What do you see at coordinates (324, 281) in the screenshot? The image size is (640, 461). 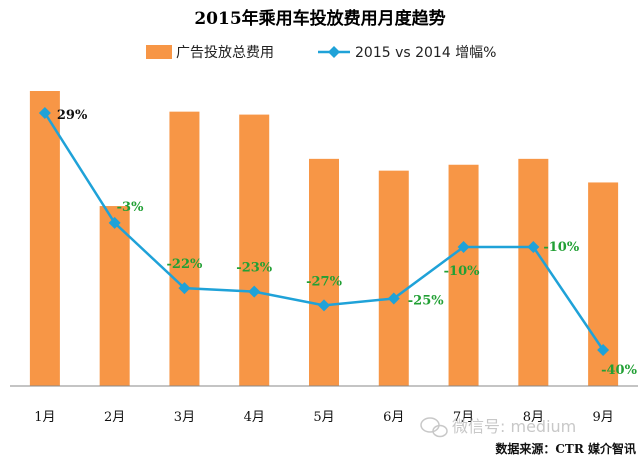 I see `data-label: -27%` at bounding box center [324, 281].